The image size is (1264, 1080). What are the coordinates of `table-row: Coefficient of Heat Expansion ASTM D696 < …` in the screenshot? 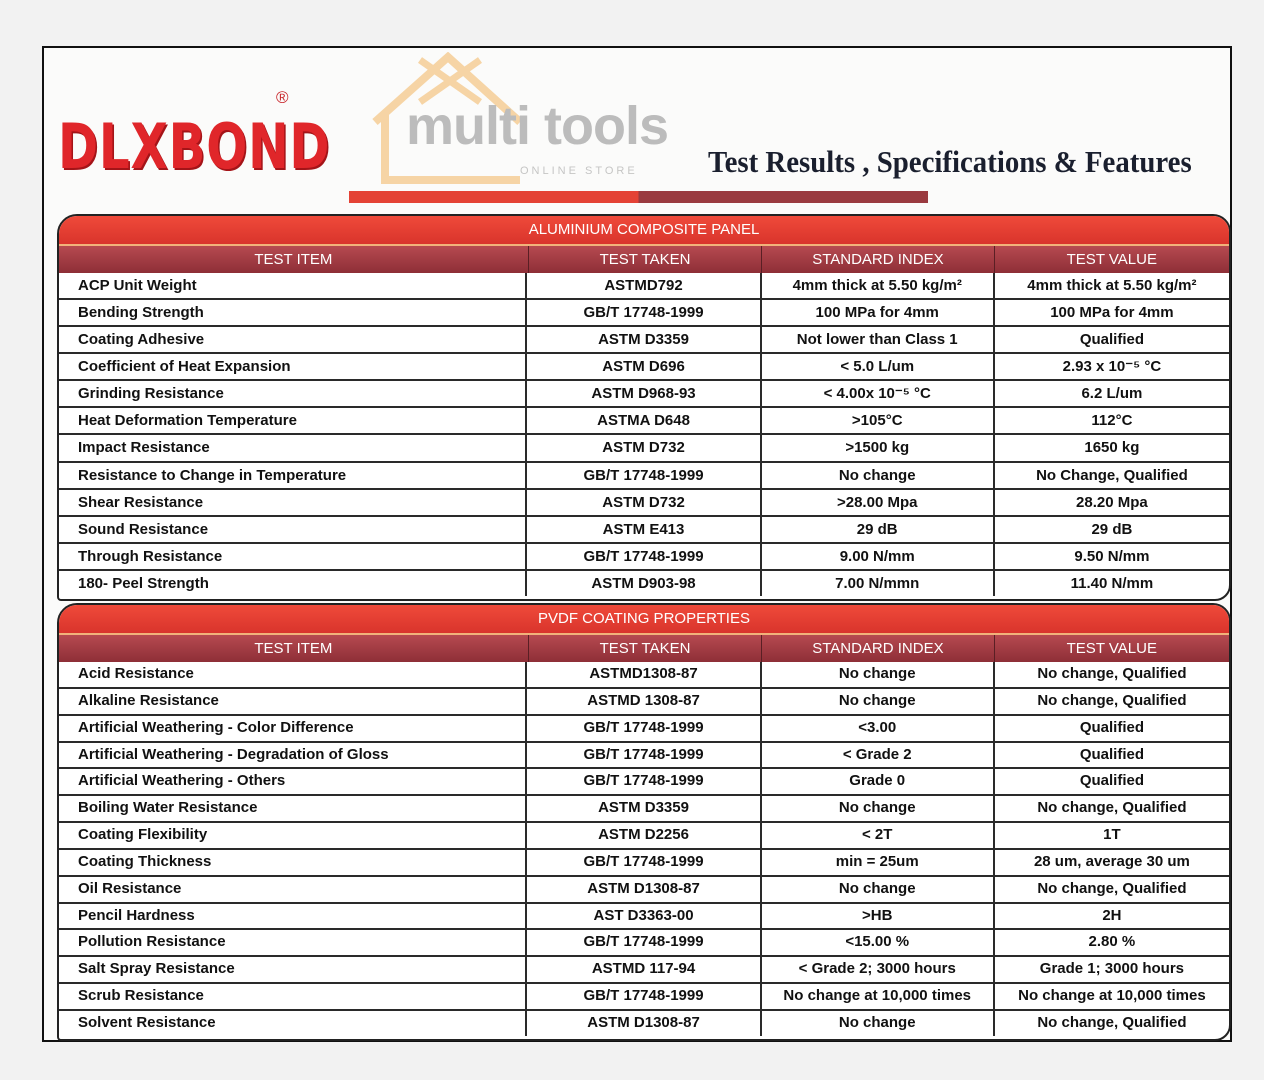 It's located at (644, 368).